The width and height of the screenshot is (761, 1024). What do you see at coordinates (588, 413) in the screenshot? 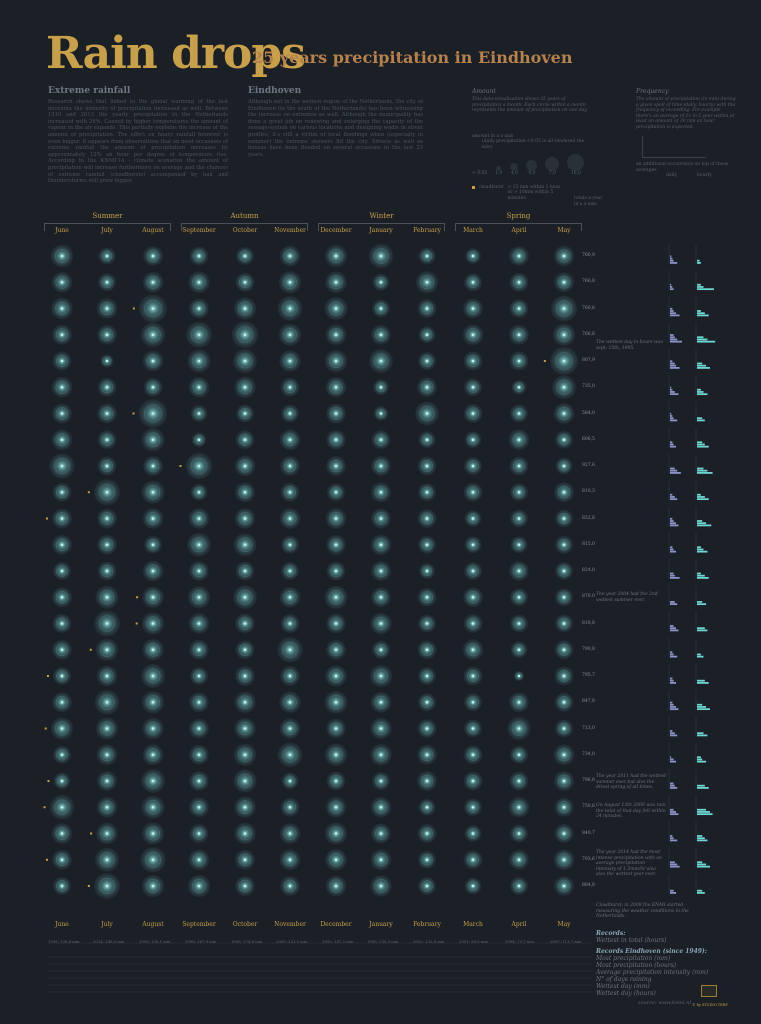
I see `year-total: 584,0` at bounding box center [588, 413].